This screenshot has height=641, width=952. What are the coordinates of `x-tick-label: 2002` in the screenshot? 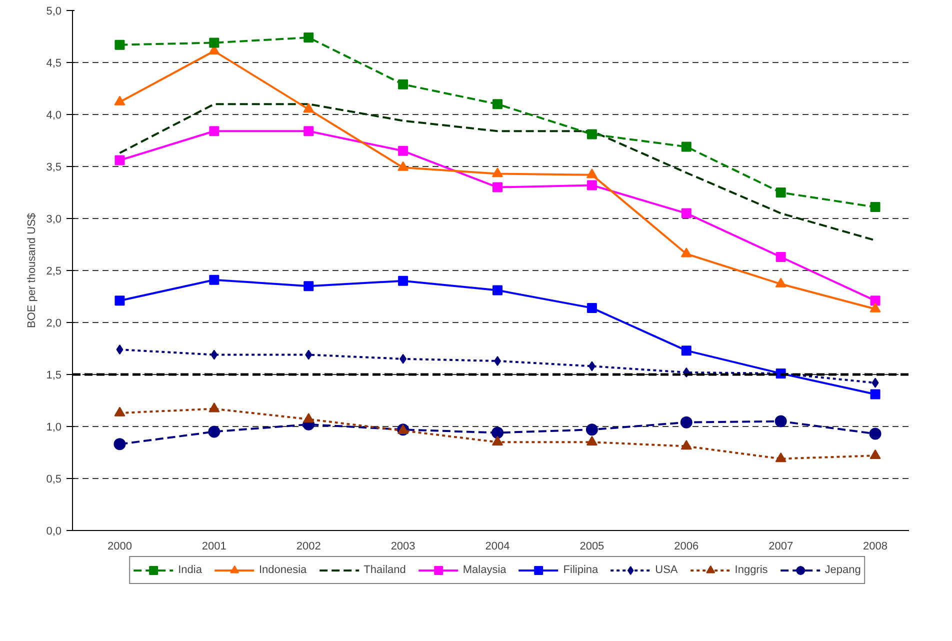 It's located at (308, 546).